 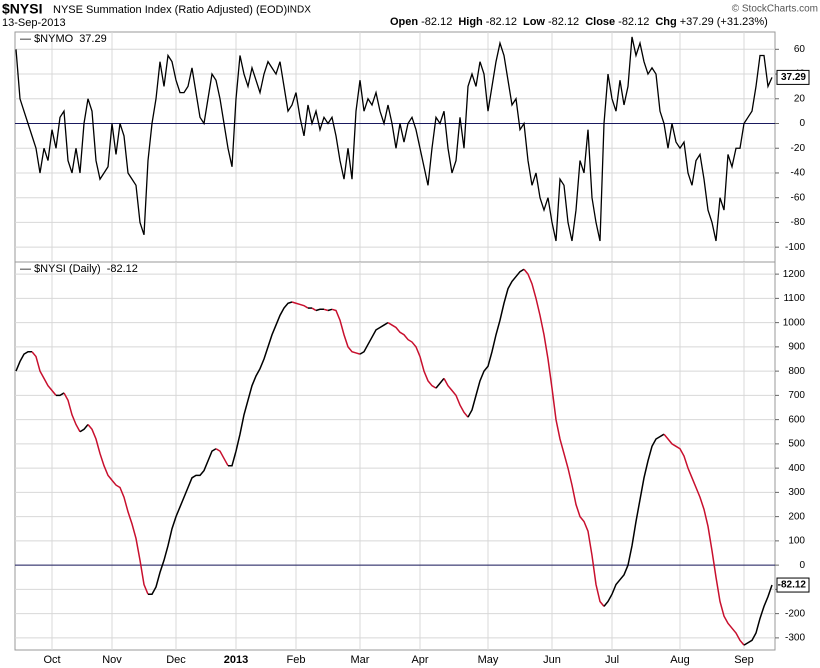 I want to click on y-tick-label: 600, so click(x=796, y=419).